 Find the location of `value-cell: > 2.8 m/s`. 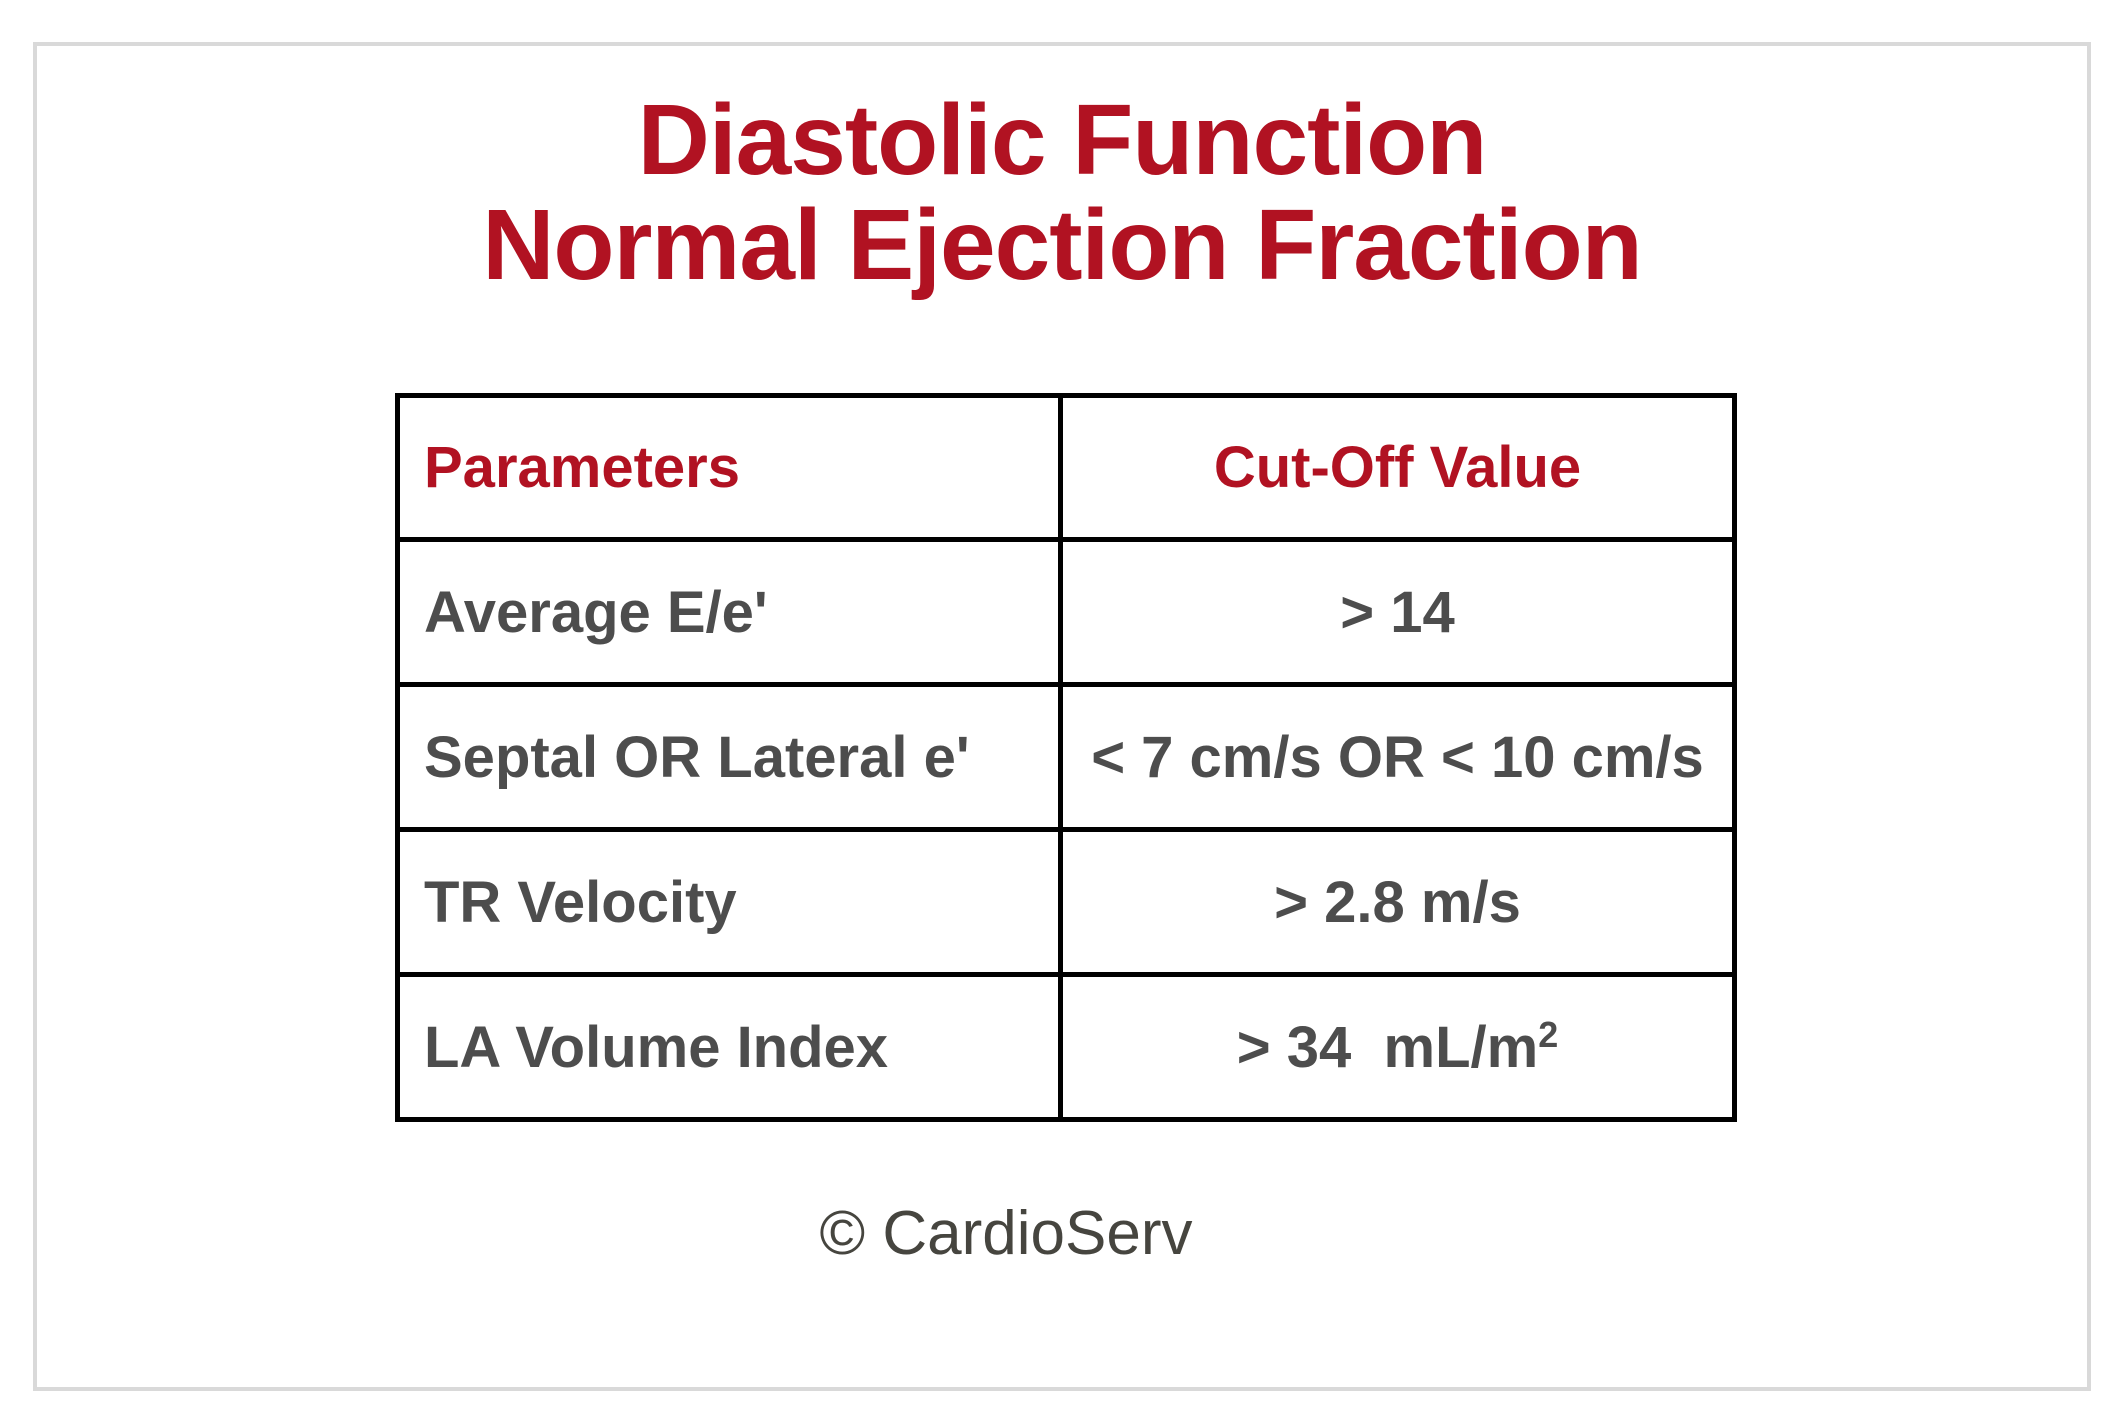

value-cell: > 2.8 m/s is located at coordinates (1397, 902).